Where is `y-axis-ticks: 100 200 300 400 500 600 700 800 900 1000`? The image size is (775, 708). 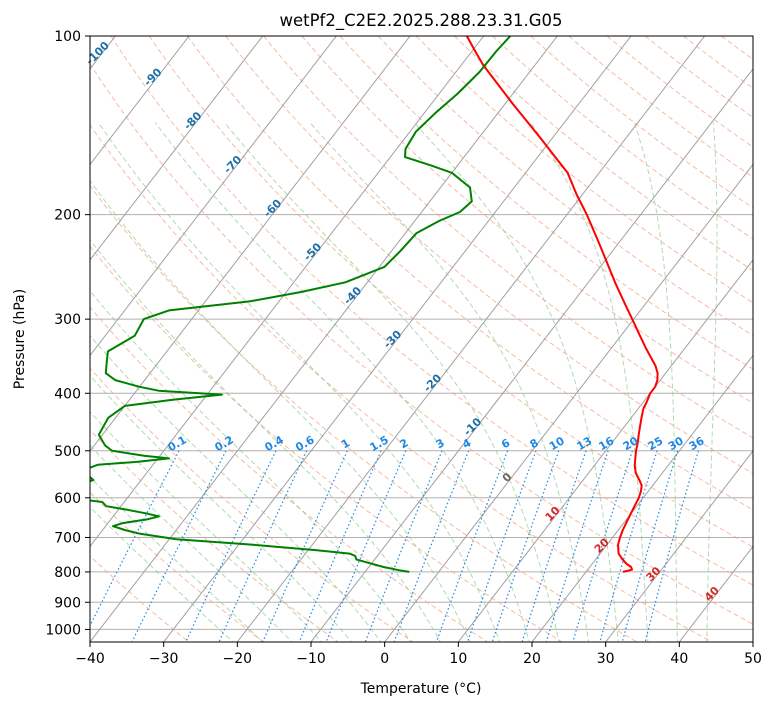 y-axis-ticks: 100 200 300 400 500 600 700 800 900 1000 is located at coordinates (67, 333).